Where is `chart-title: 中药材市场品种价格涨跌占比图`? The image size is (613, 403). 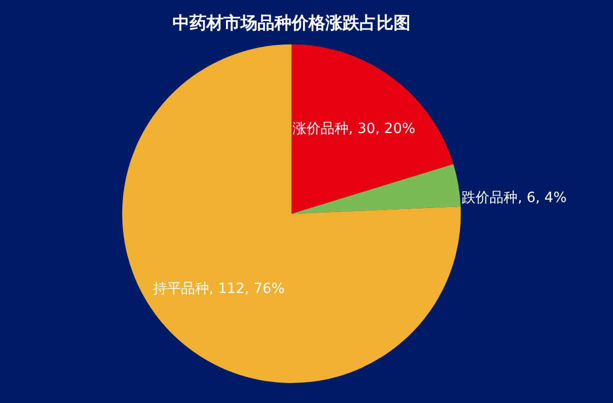 chart-title: 中药材市场品种价格涨跌占比图 is located at coordinates (291, 24).